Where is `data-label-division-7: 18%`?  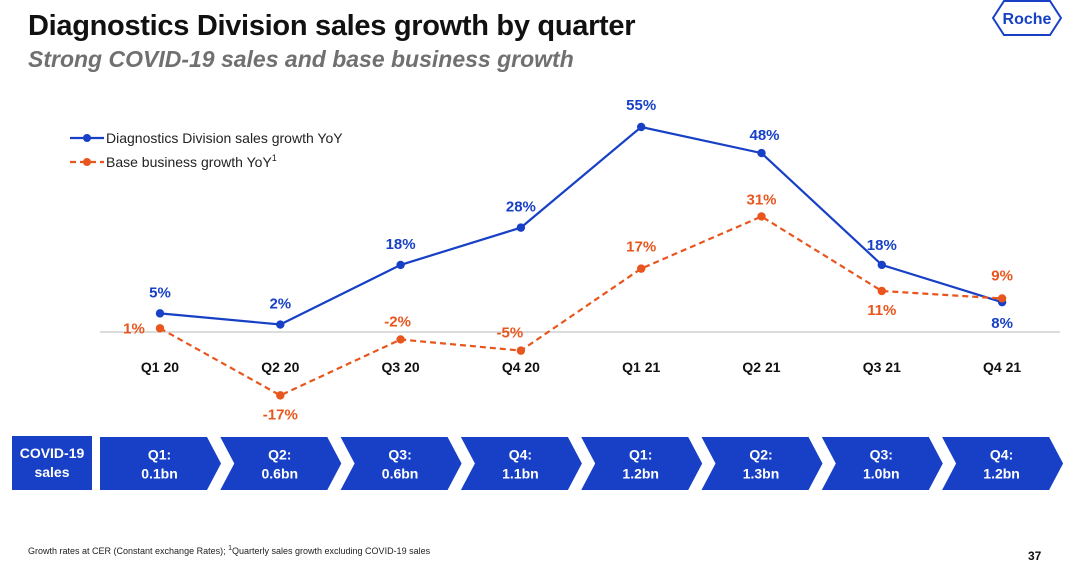
data-label-division-7: 18% is located at coordinates (882, 245).